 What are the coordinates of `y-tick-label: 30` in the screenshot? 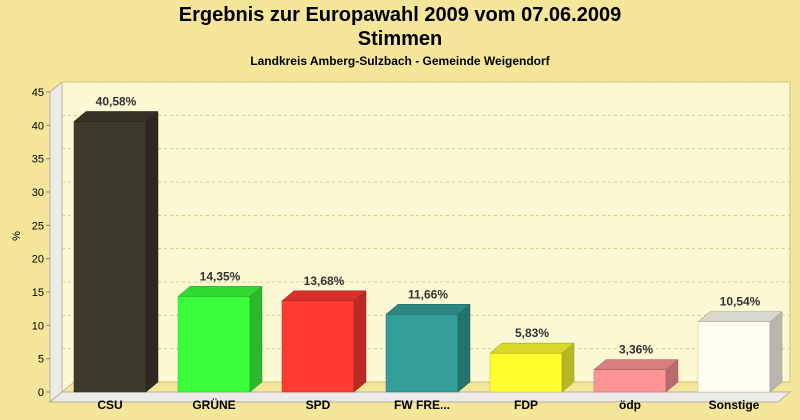 It's located at (38, 193).